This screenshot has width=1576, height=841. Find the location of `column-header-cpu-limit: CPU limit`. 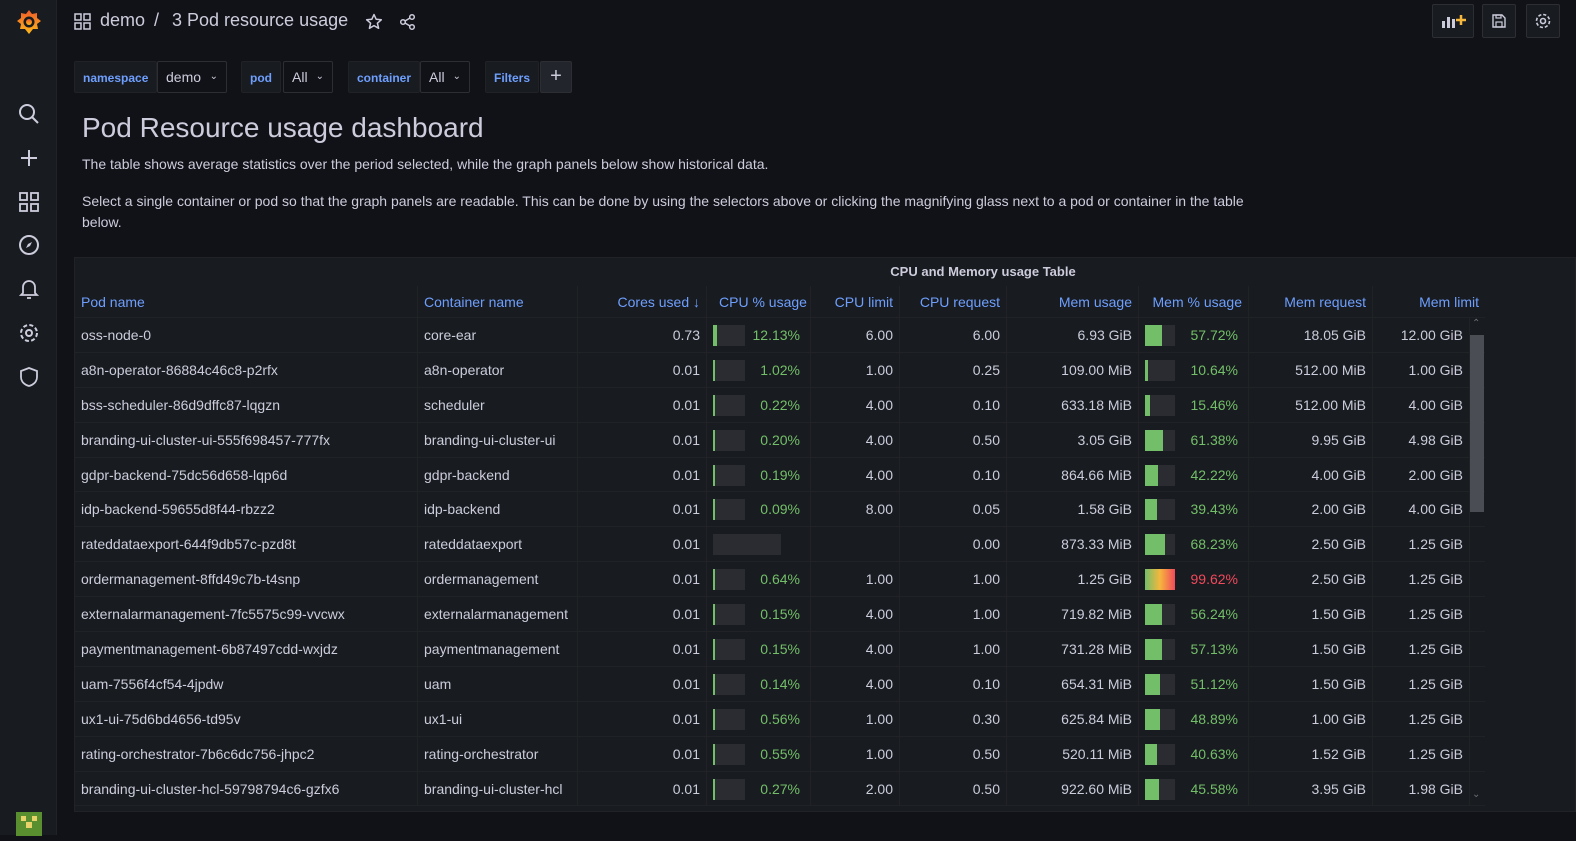

column-header-cpu-limit: CPU limit is located at coordinates (855, 302).